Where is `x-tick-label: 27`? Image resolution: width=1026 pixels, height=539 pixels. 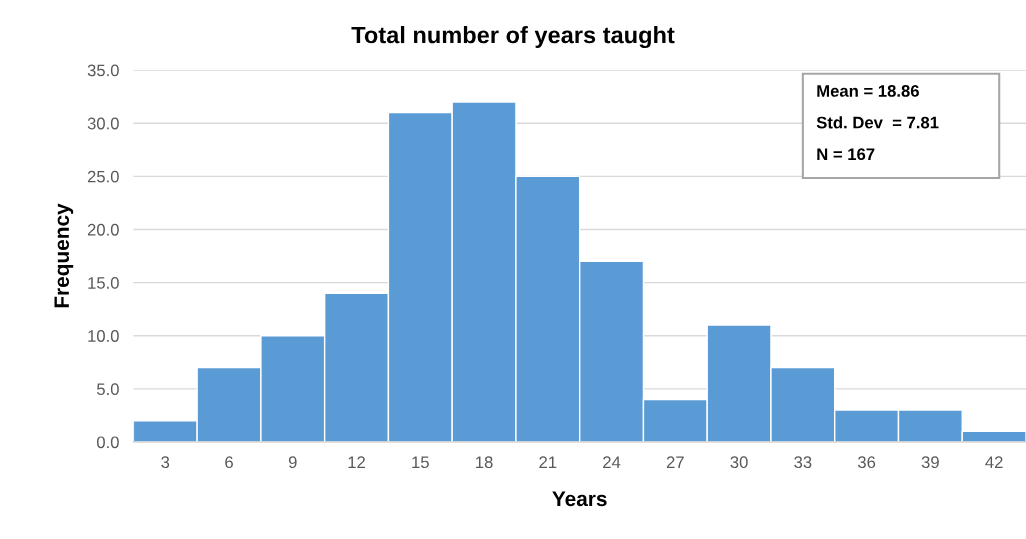 x-tick-label: 27 is located at coordinates (675, 462).